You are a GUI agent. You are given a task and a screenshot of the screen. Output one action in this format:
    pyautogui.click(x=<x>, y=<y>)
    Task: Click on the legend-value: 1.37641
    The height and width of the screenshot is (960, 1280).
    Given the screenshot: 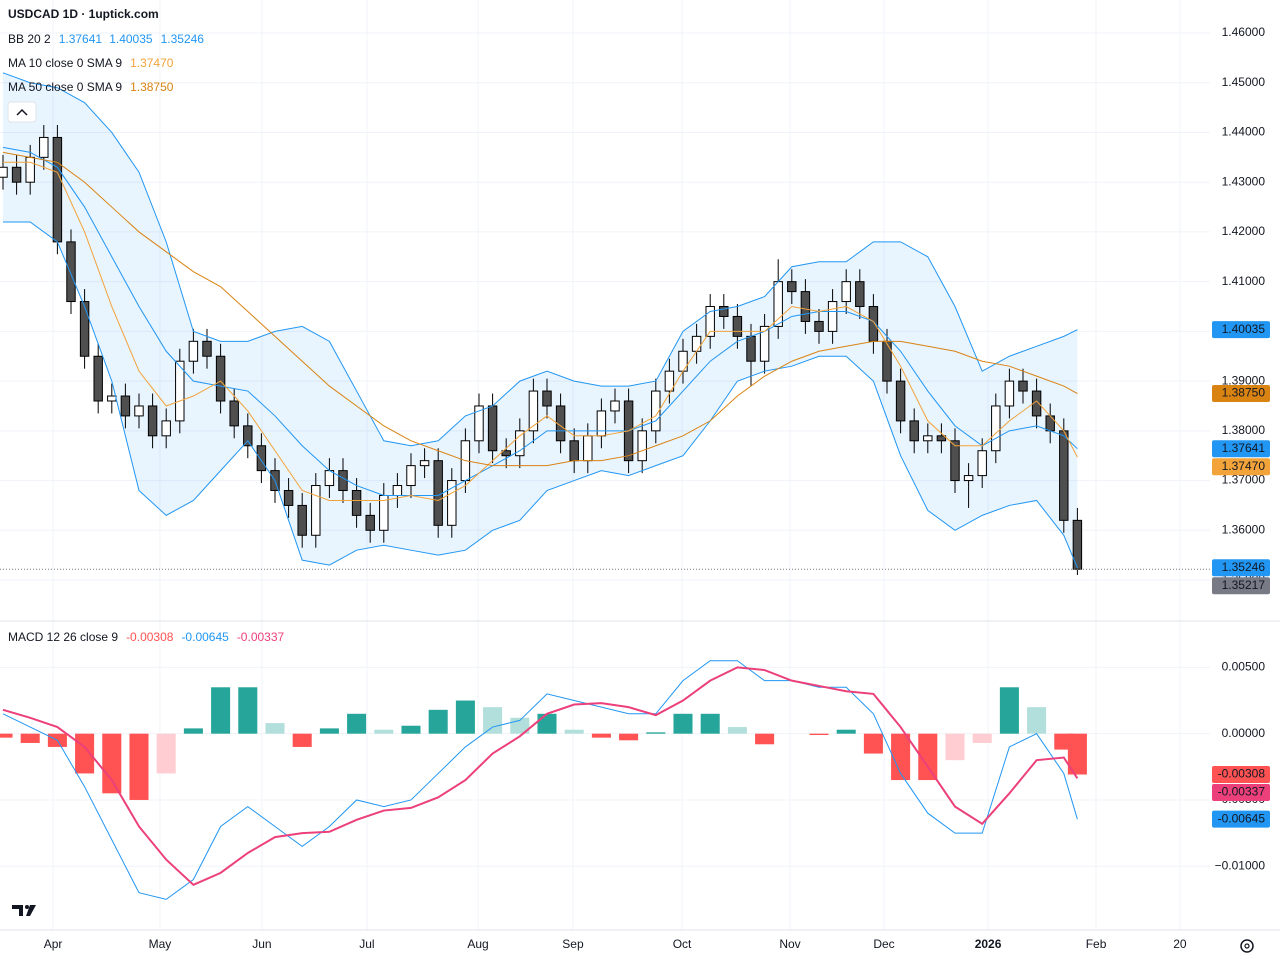 What is the action you would take?
    pyautogui.click(x=81, y=39)
    